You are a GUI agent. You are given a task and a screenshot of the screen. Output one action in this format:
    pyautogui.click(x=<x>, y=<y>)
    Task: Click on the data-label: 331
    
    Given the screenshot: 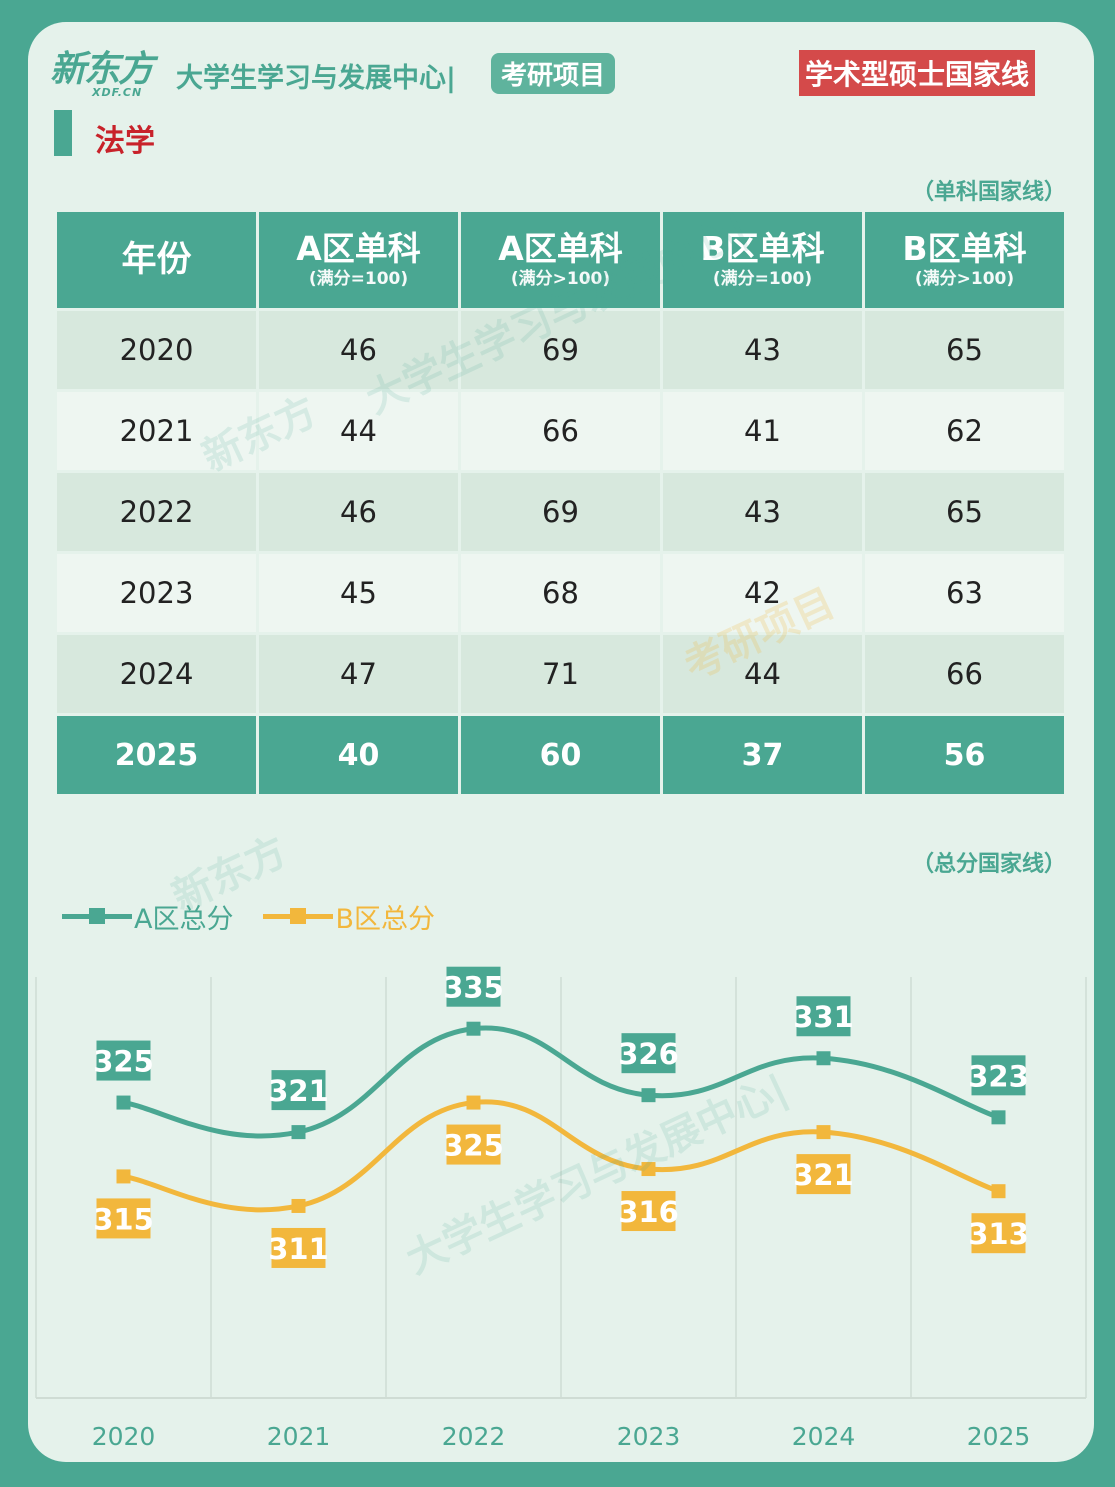 What is the action you would take?
    pyautogui.click(x=823, y=1017)
    